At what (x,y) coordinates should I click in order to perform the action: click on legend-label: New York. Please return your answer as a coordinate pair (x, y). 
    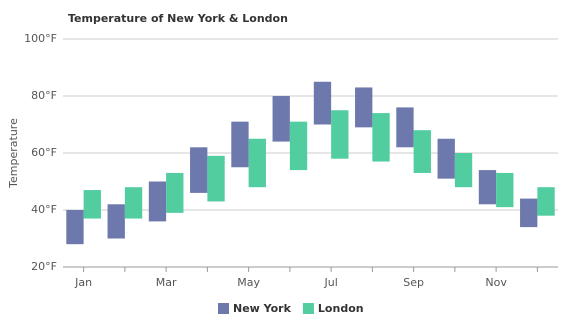
    Looking at the image, I should click on (262, 308).